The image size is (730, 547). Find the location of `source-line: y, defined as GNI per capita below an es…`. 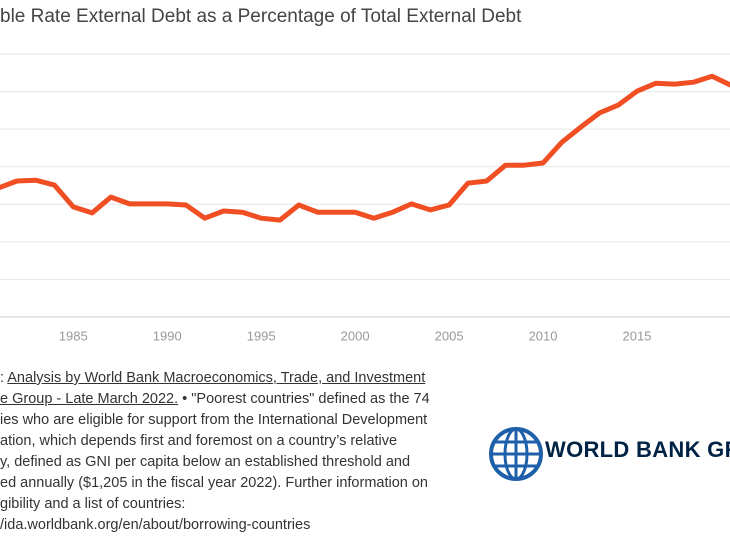

source-line: y, defined as GNI per capita below an es… is located at coordinates (240, 462).